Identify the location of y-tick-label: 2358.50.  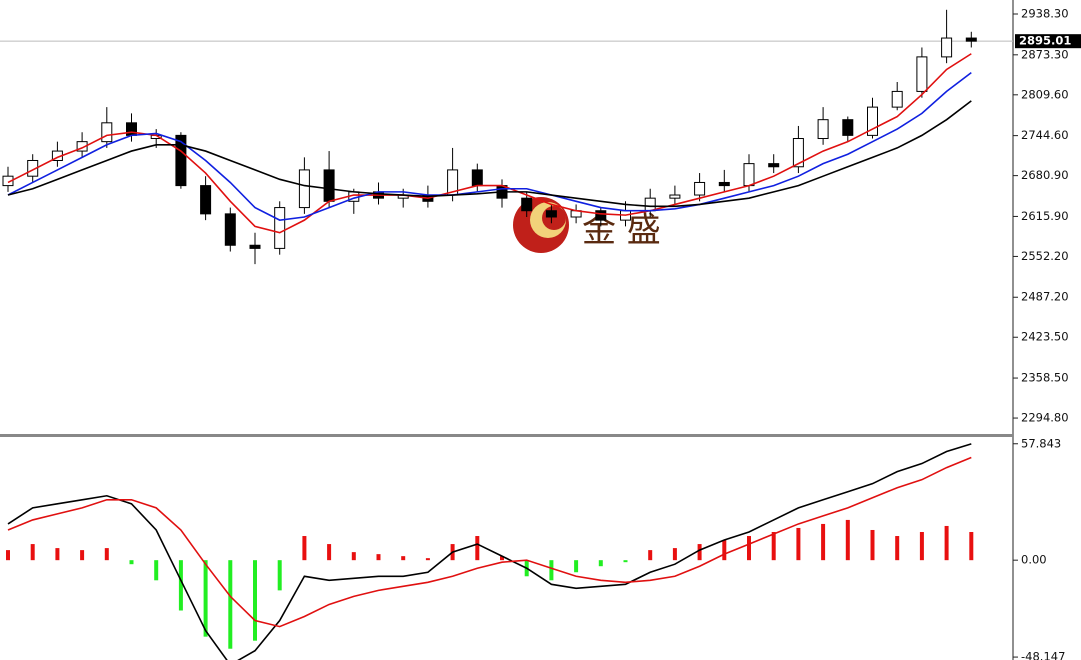
(1045, 378).